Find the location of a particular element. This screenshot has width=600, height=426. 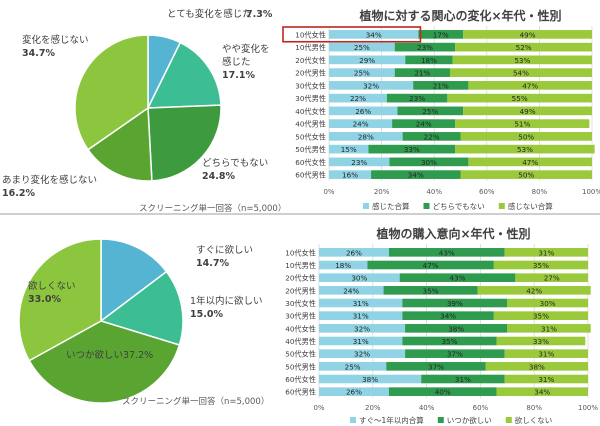

data-label: 16% is located at coordinates (350, 175).